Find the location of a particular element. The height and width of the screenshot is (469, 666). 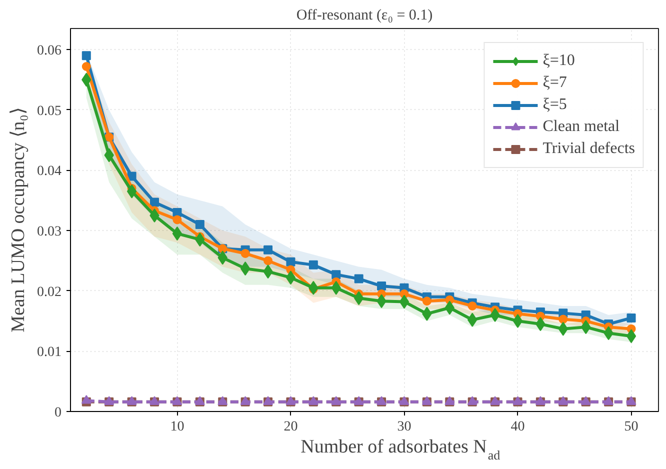

x-tick-label: 50 is located at coordinates (631, 427).